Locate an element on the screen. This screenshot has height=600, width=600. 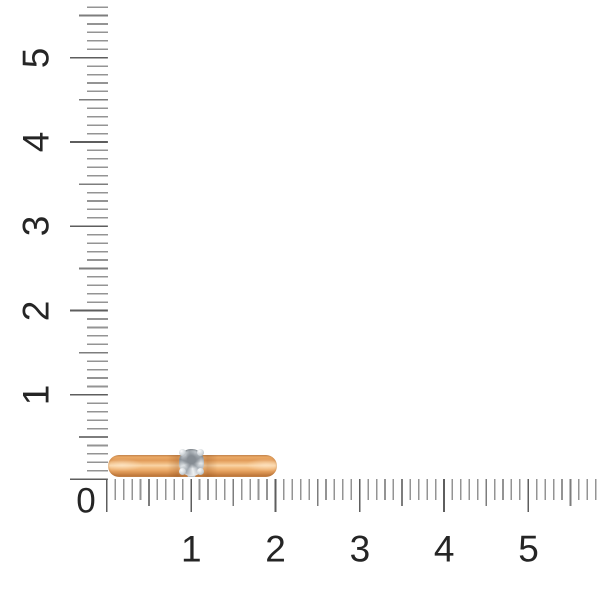
prong-bottom-right is located at coordinates (200, 471).